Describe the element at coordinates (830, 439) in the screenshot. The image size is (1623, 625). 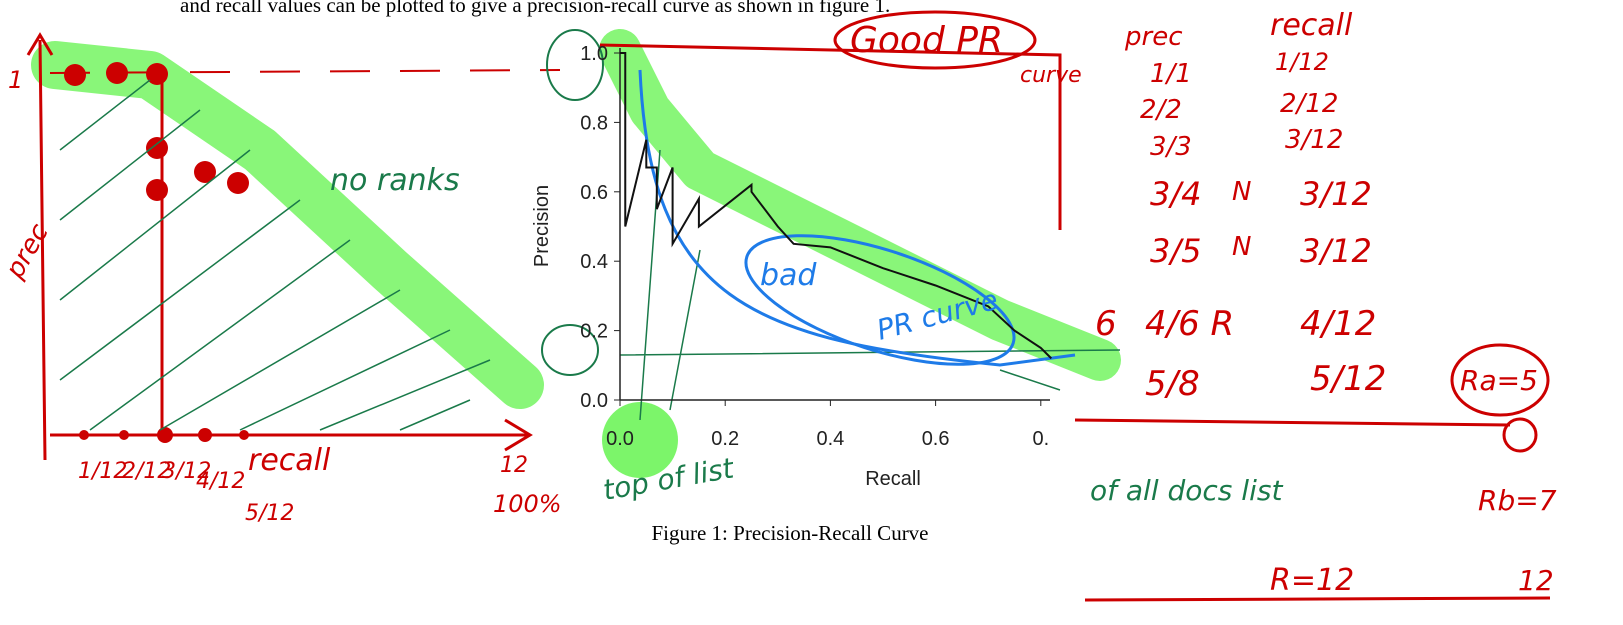
I see `x-tick-label: 0.4` at that location.